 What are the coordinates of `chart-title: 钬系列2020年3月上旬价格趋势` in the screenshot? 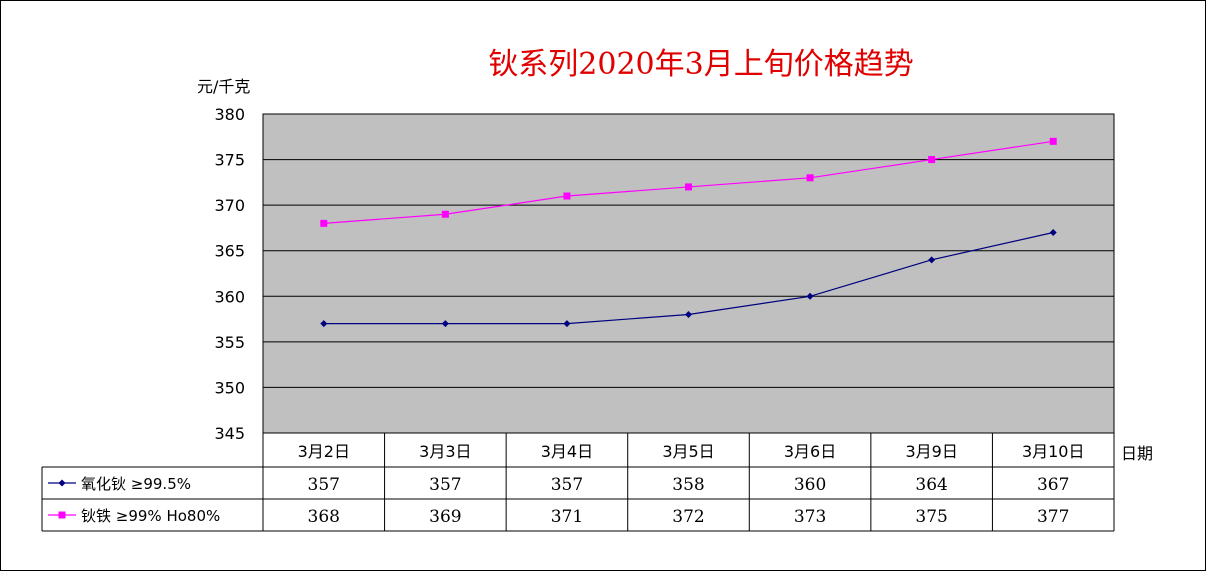 It's located at (700, 64).